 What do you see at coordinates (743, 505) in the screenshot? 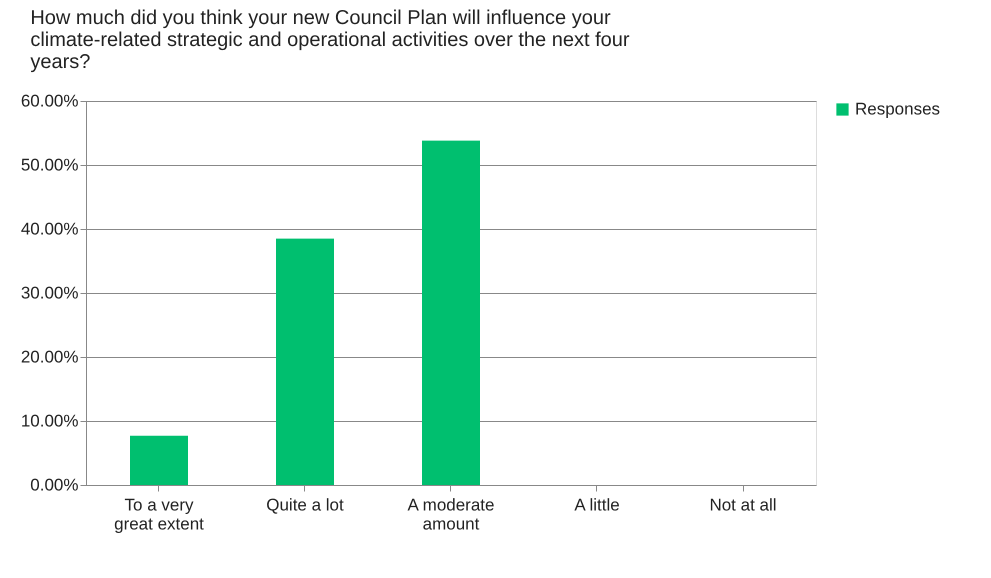
I see `x-tick-label: Not at all` at bounding box center [743, 505].